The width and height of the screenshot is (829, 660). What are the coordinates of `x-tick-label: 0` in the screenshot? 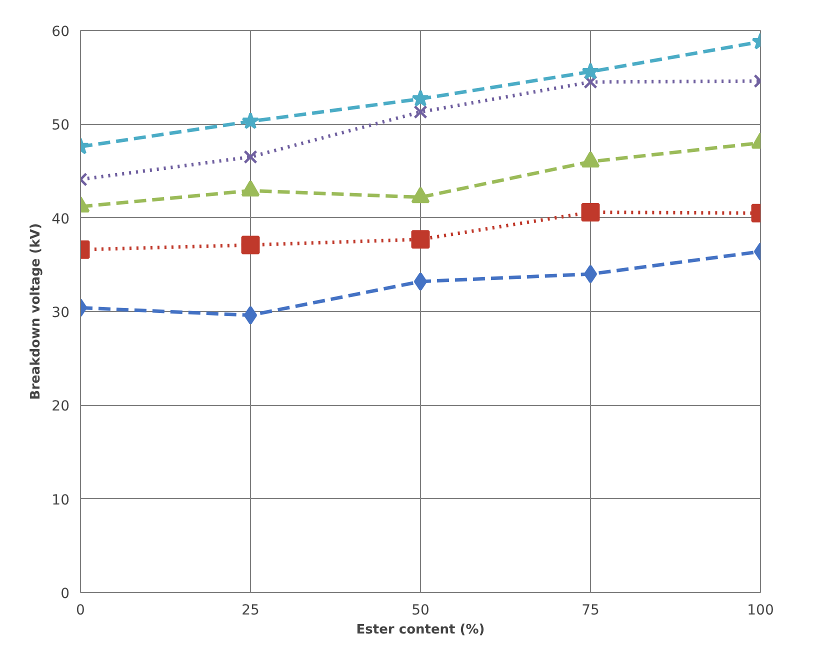 It's located at (80, 610).